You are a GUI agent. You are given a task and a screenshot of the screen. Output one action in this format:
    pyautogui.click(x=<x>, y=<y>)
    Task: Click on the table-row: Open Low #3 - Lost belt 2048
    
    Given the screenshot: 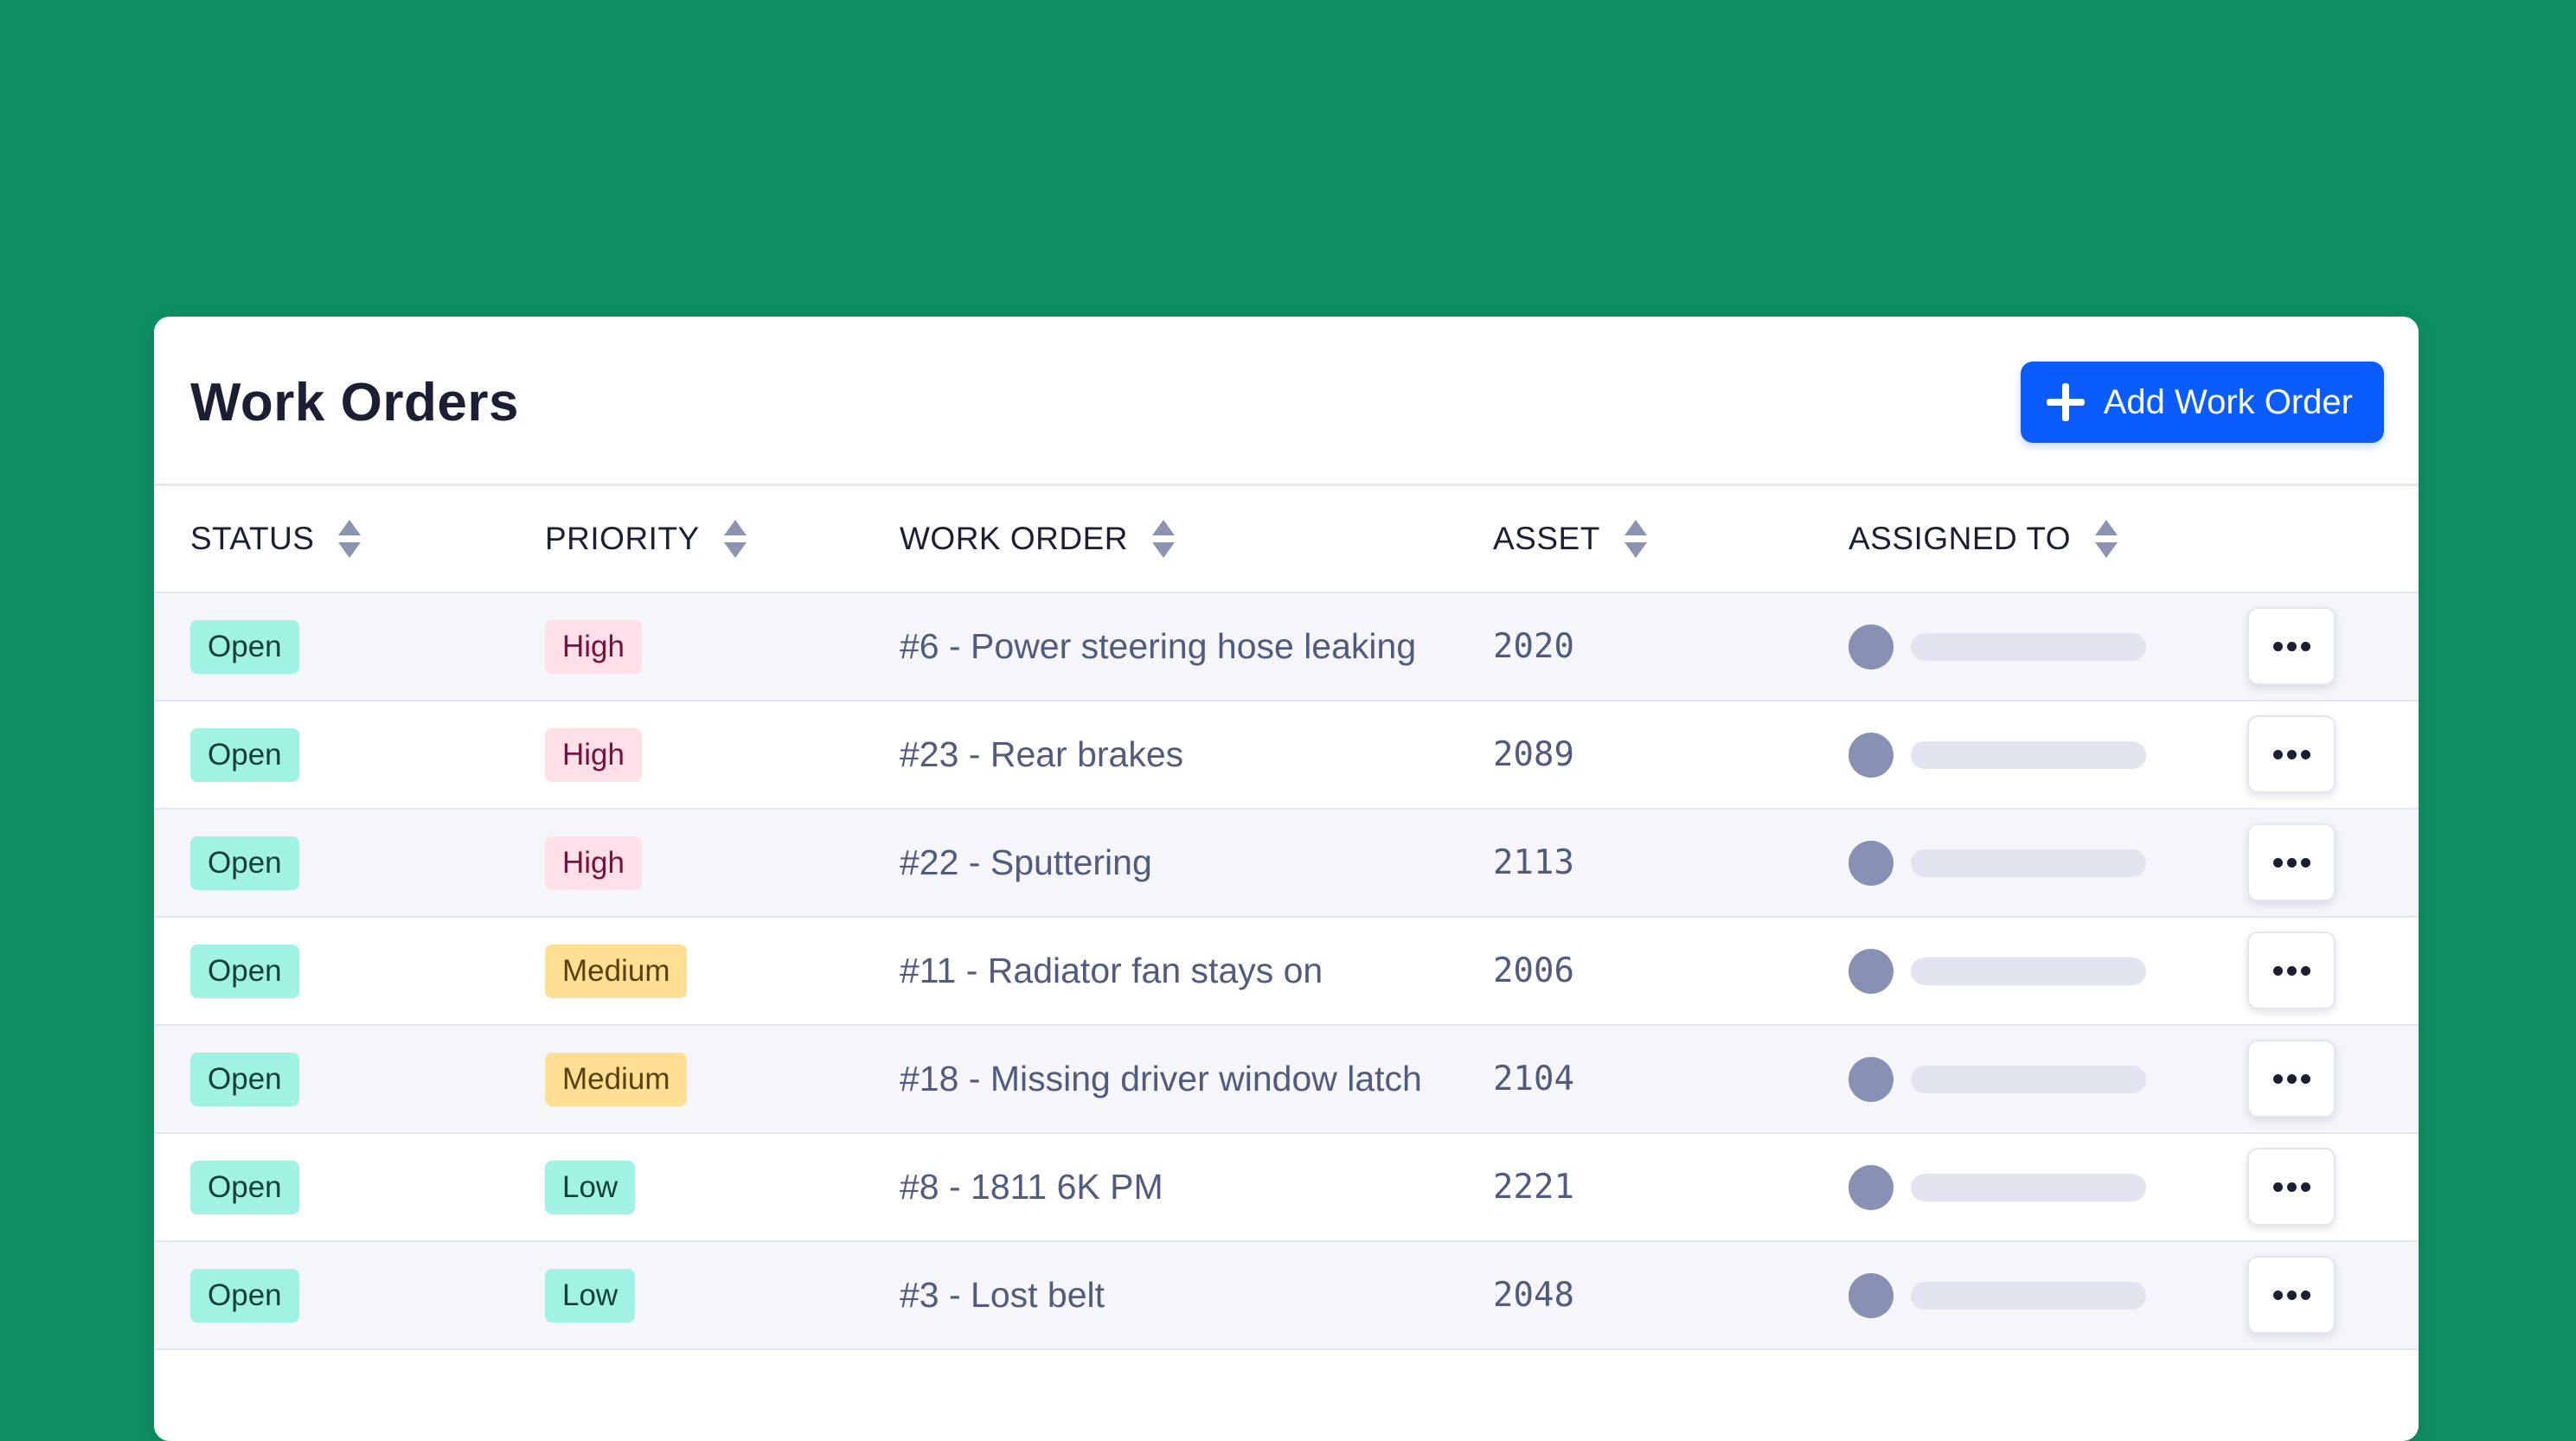 What is the action you would take?
    pyautogui.click(x=1286, y=1296)
    